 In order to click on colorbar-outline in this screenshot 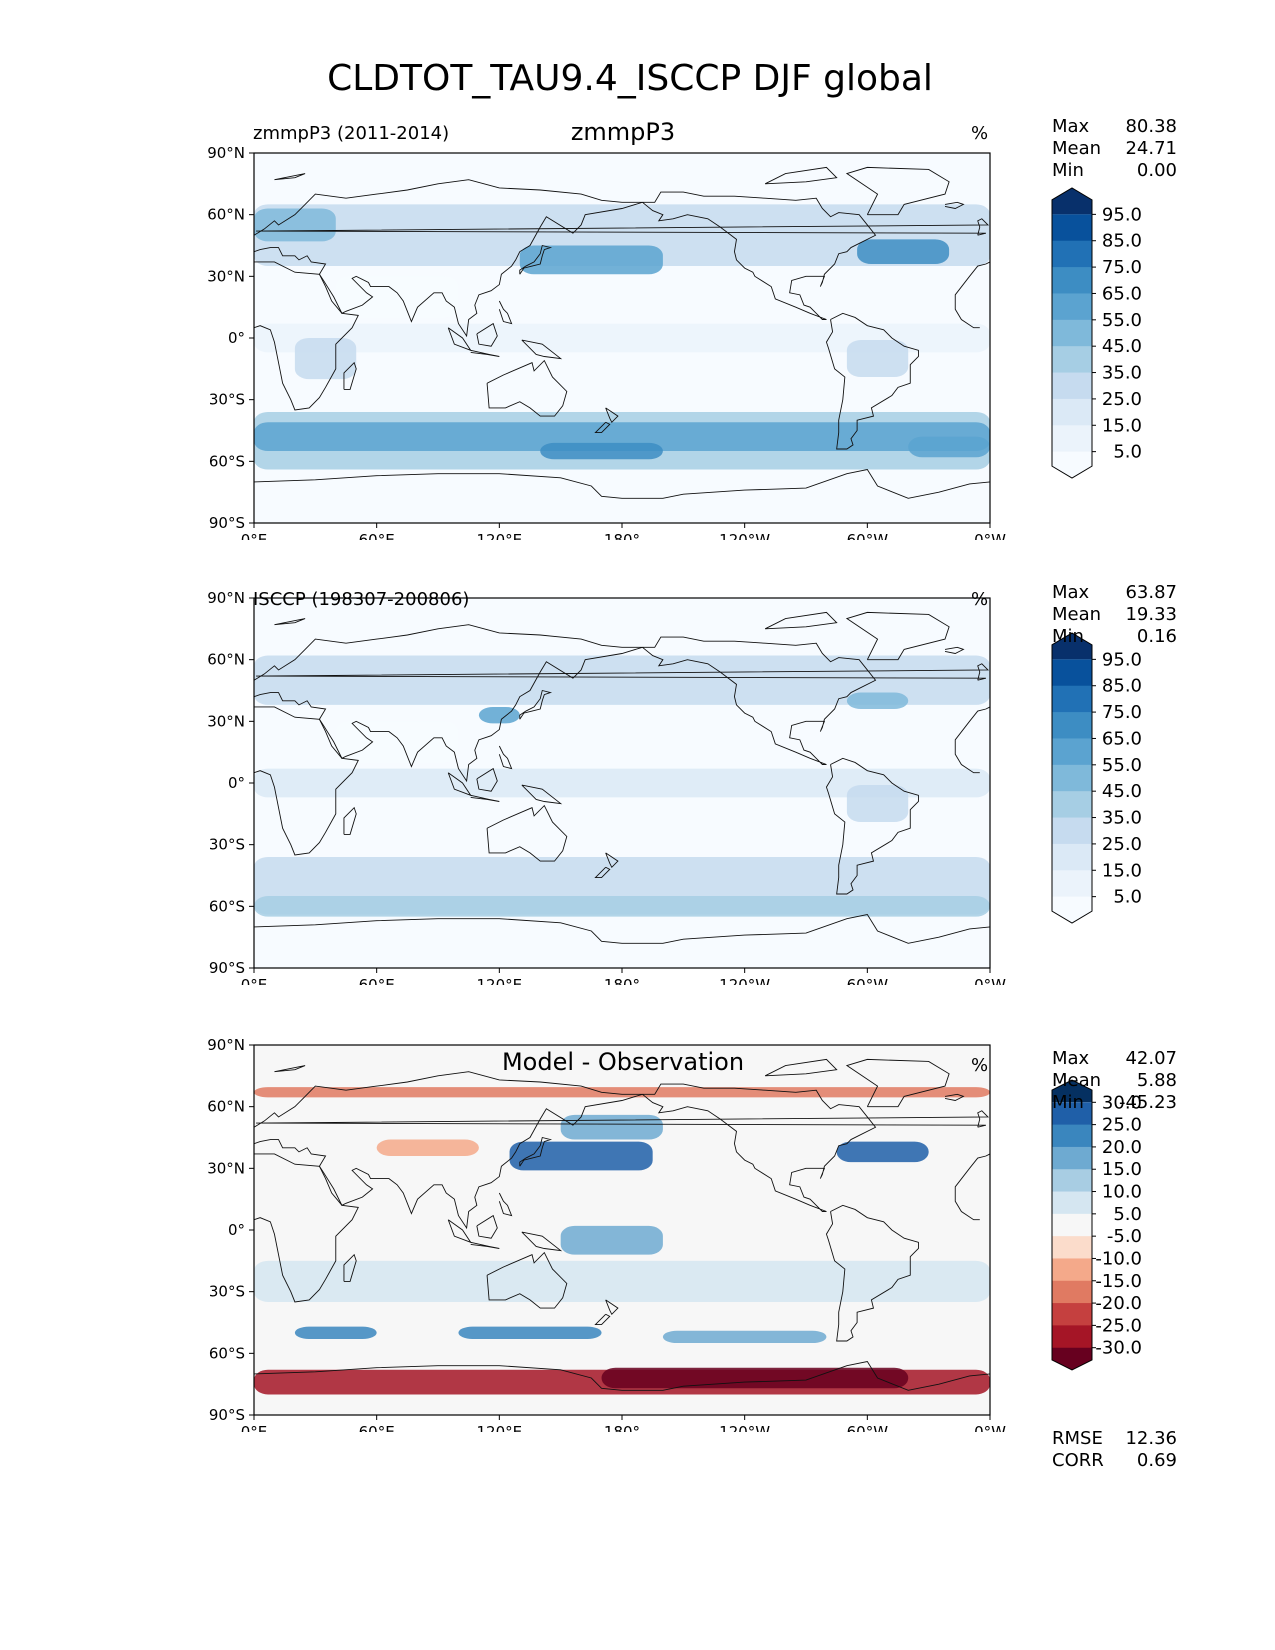, I will do `click(1072, 1225)`.